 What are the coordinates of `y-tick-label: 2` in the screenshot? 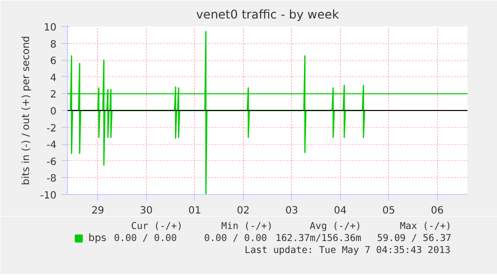 It's located at (53, 95).